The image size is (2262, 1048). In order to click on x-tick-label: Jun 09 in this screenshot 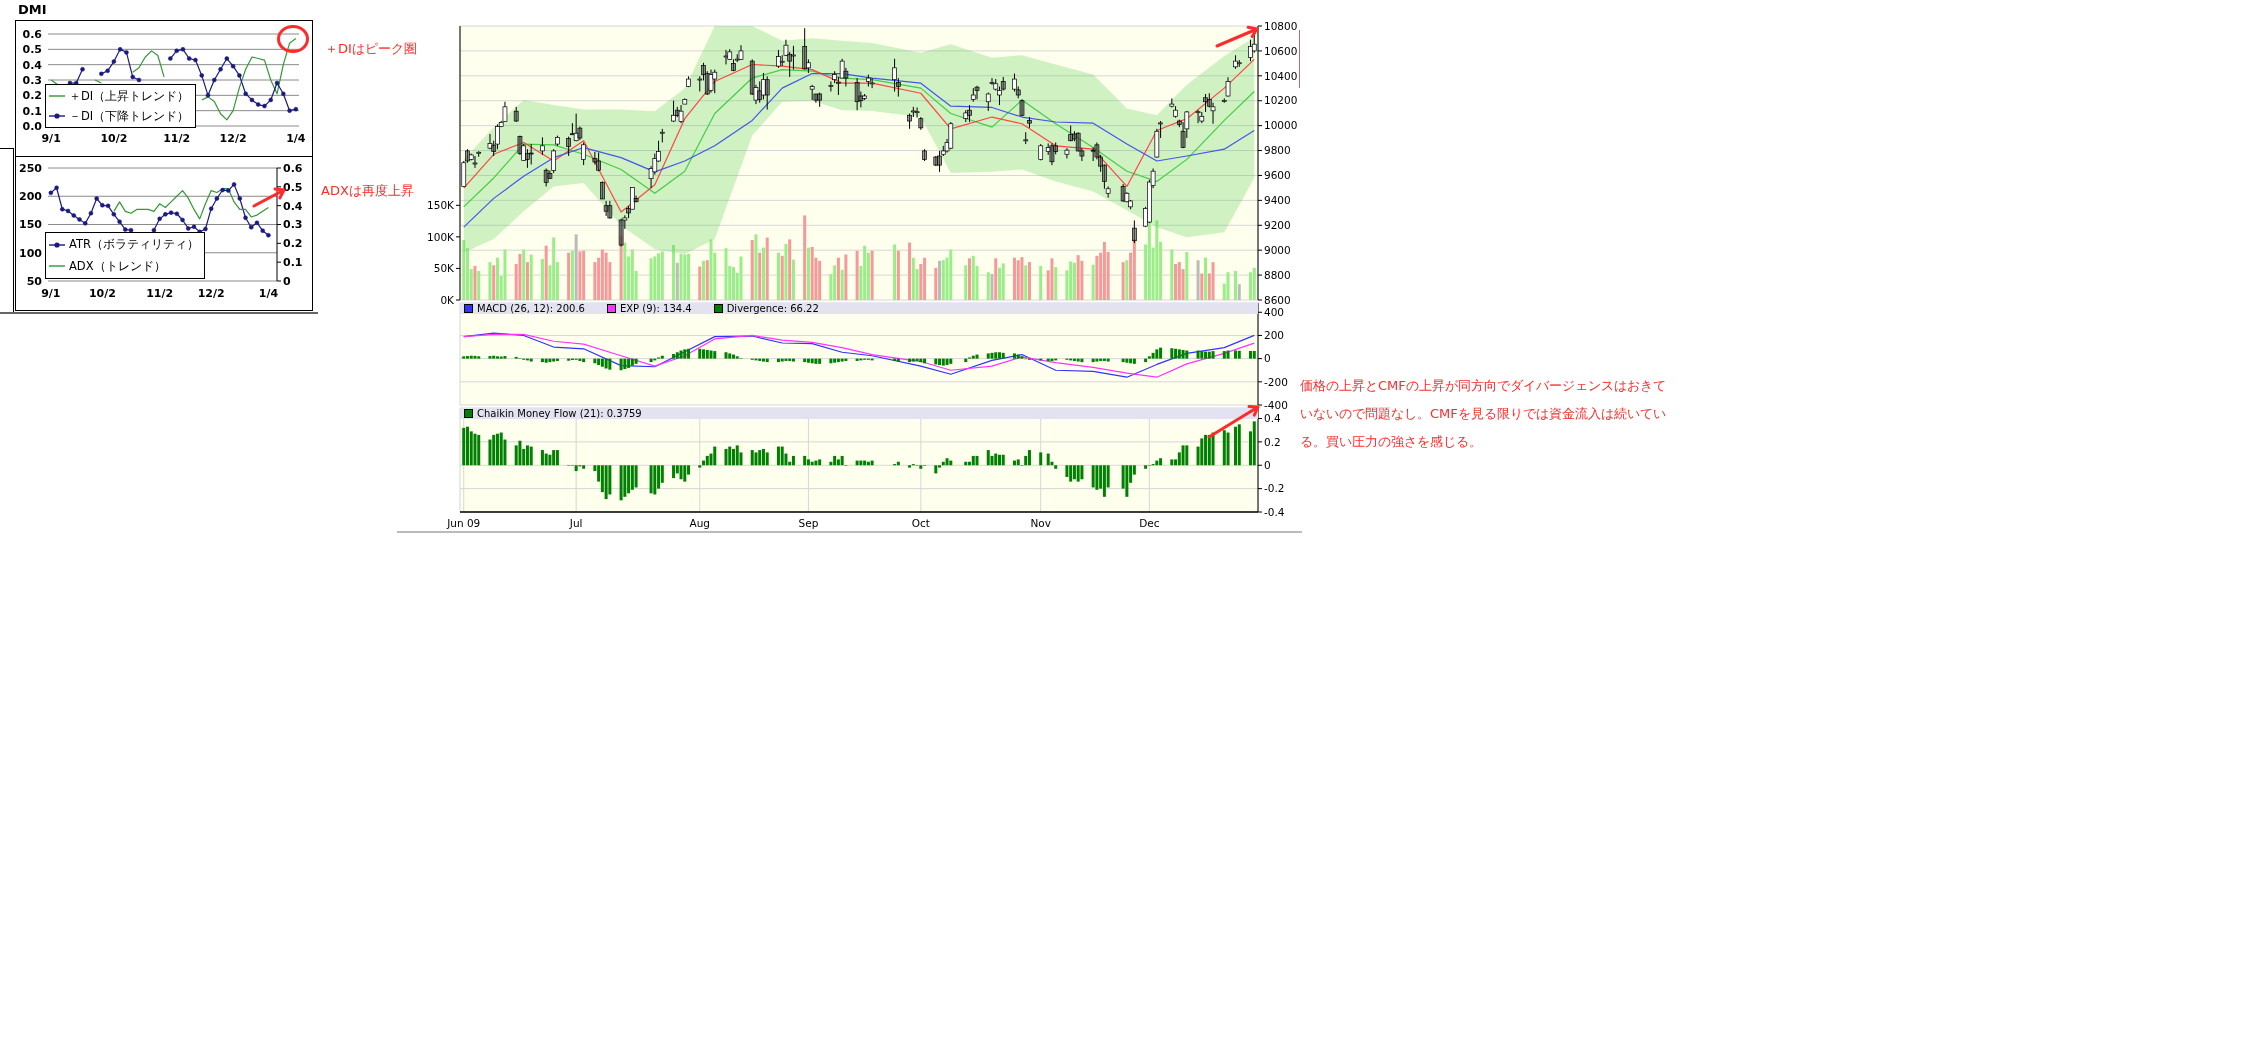, I will do `click(463, 523)`.